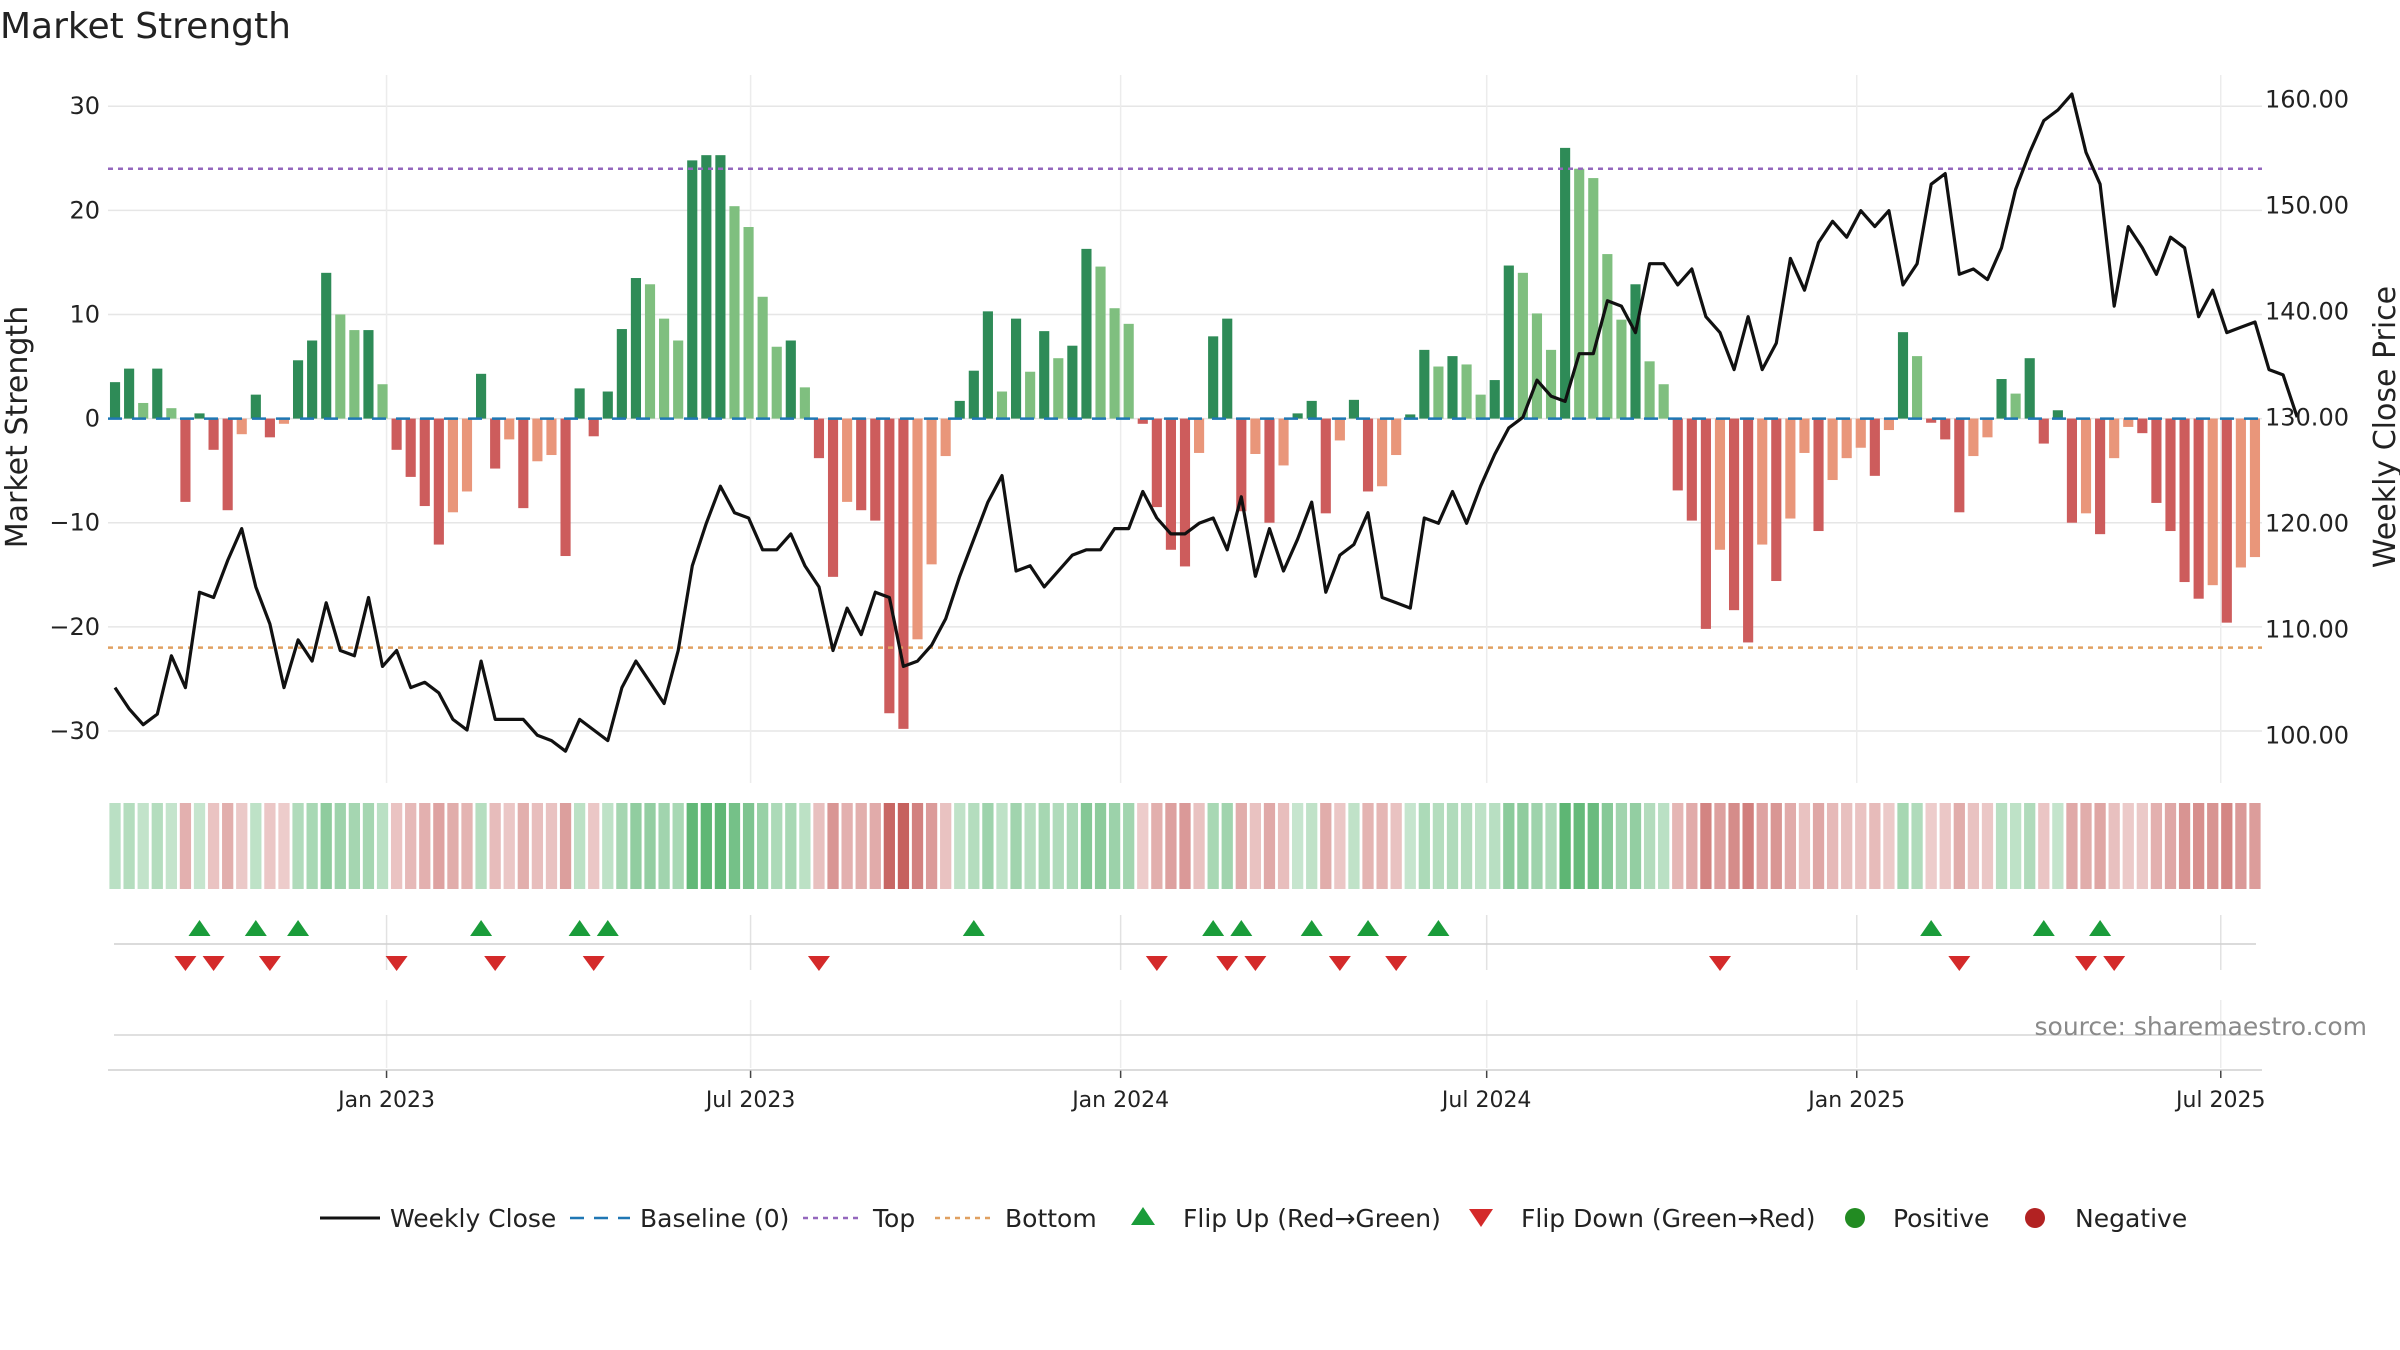 Image resolution: width=2400 pixels, height=1350 pixels. What do you see at coordinates (1941, 1218) in the screenshot?
I see `legend-label: Positive` at bounding box center [1941, 1218].